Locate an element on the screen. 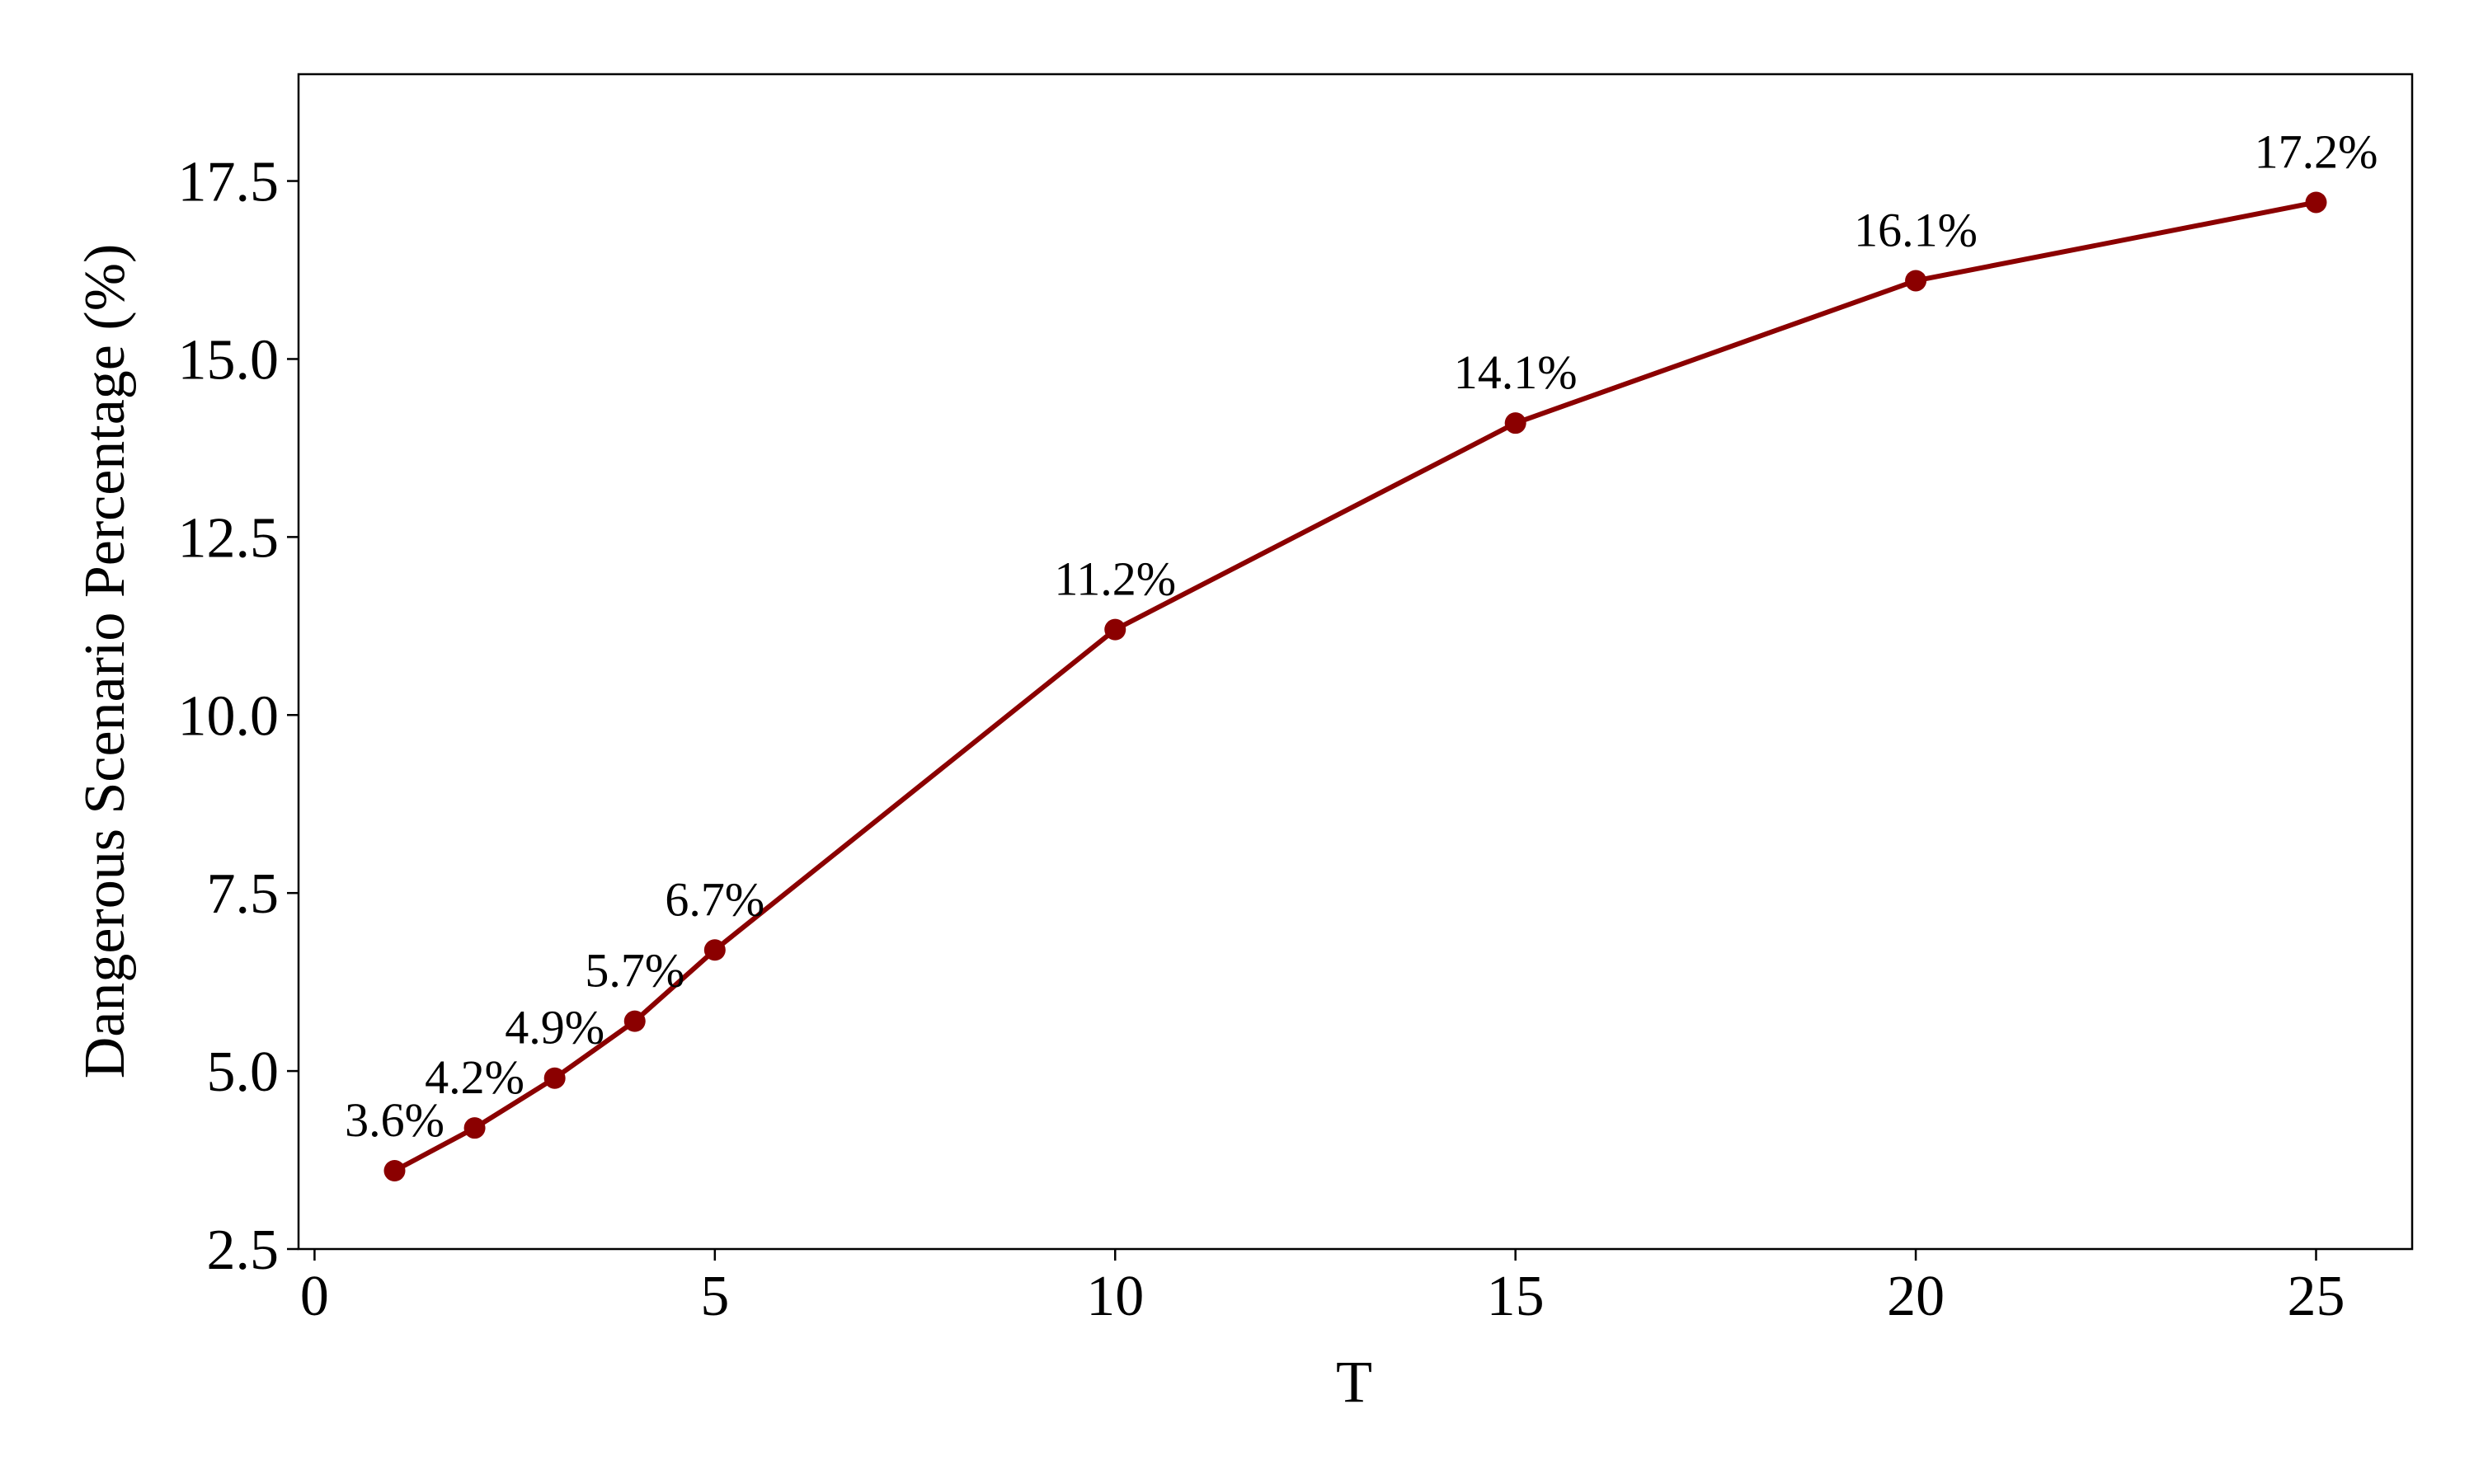 This screenshot has width=2474, height=1484. y-tick-label: 15.0 is located at coordinates (229, 360).